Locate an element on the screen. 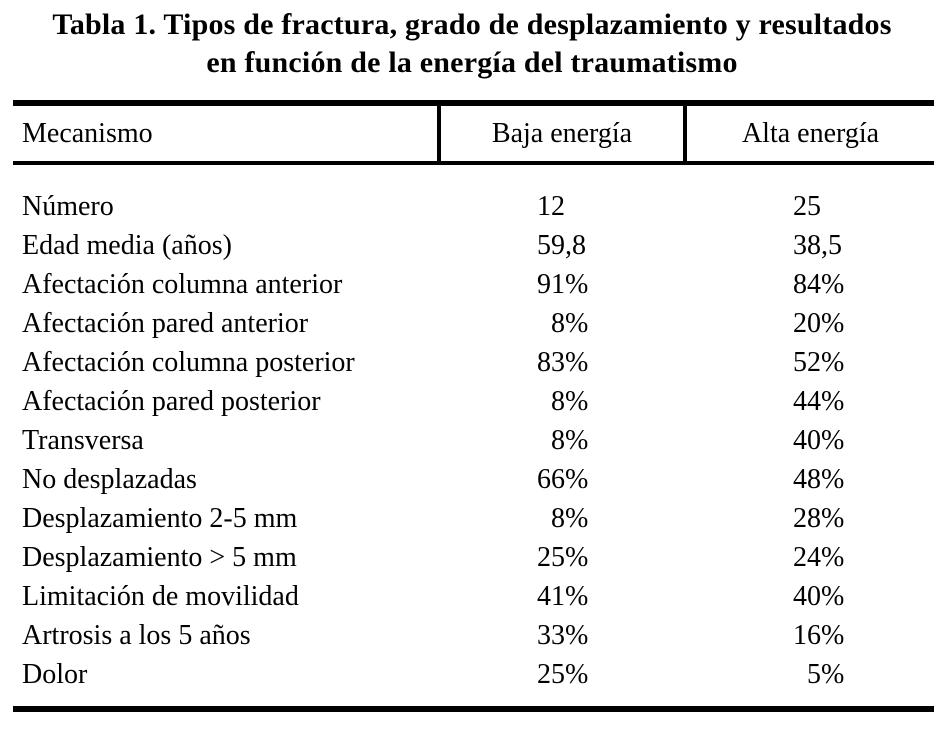 Image resolution: width=944 pixels, height=730 pixels. value-integer-part: 66 is located at coordinates (551, 479).